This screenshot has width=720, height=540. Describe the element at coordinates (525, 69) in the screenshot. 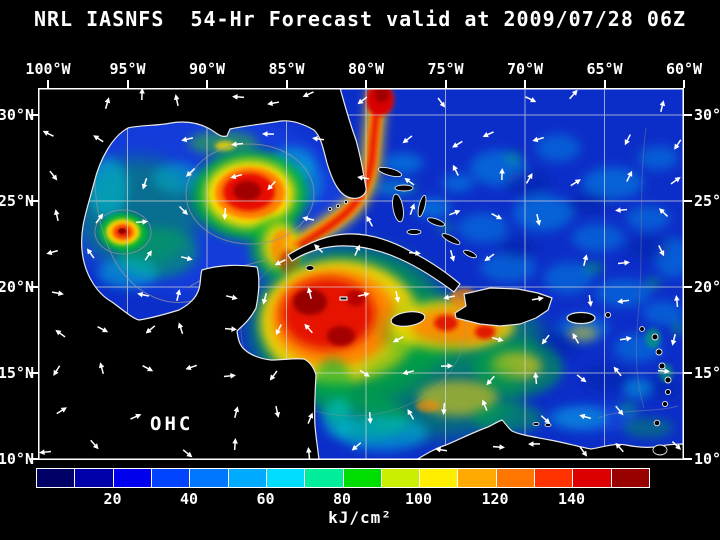

I see `lon-tick-label: 70°W` at that location.